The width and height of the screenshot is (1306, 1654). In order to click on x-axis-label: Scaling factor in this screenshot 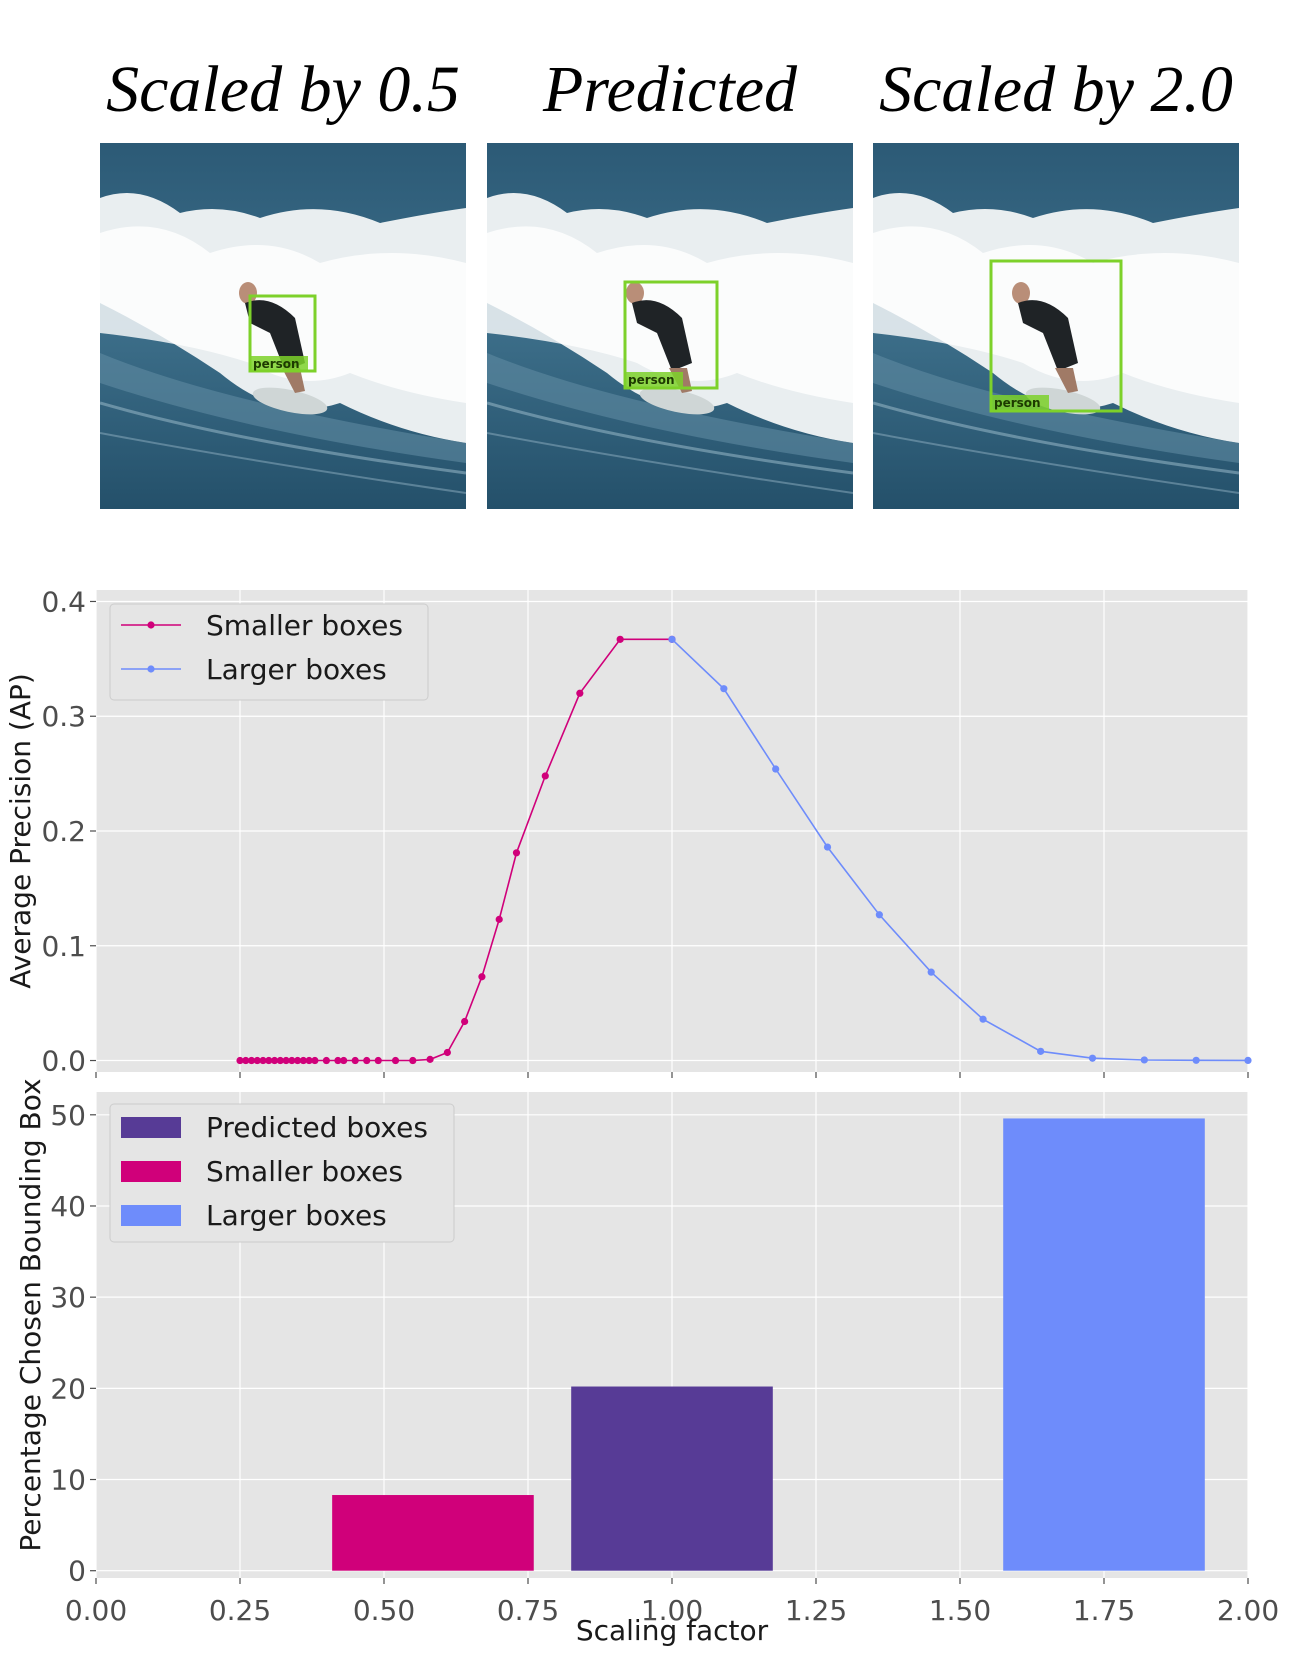, I will do `click(672, 1630)`.